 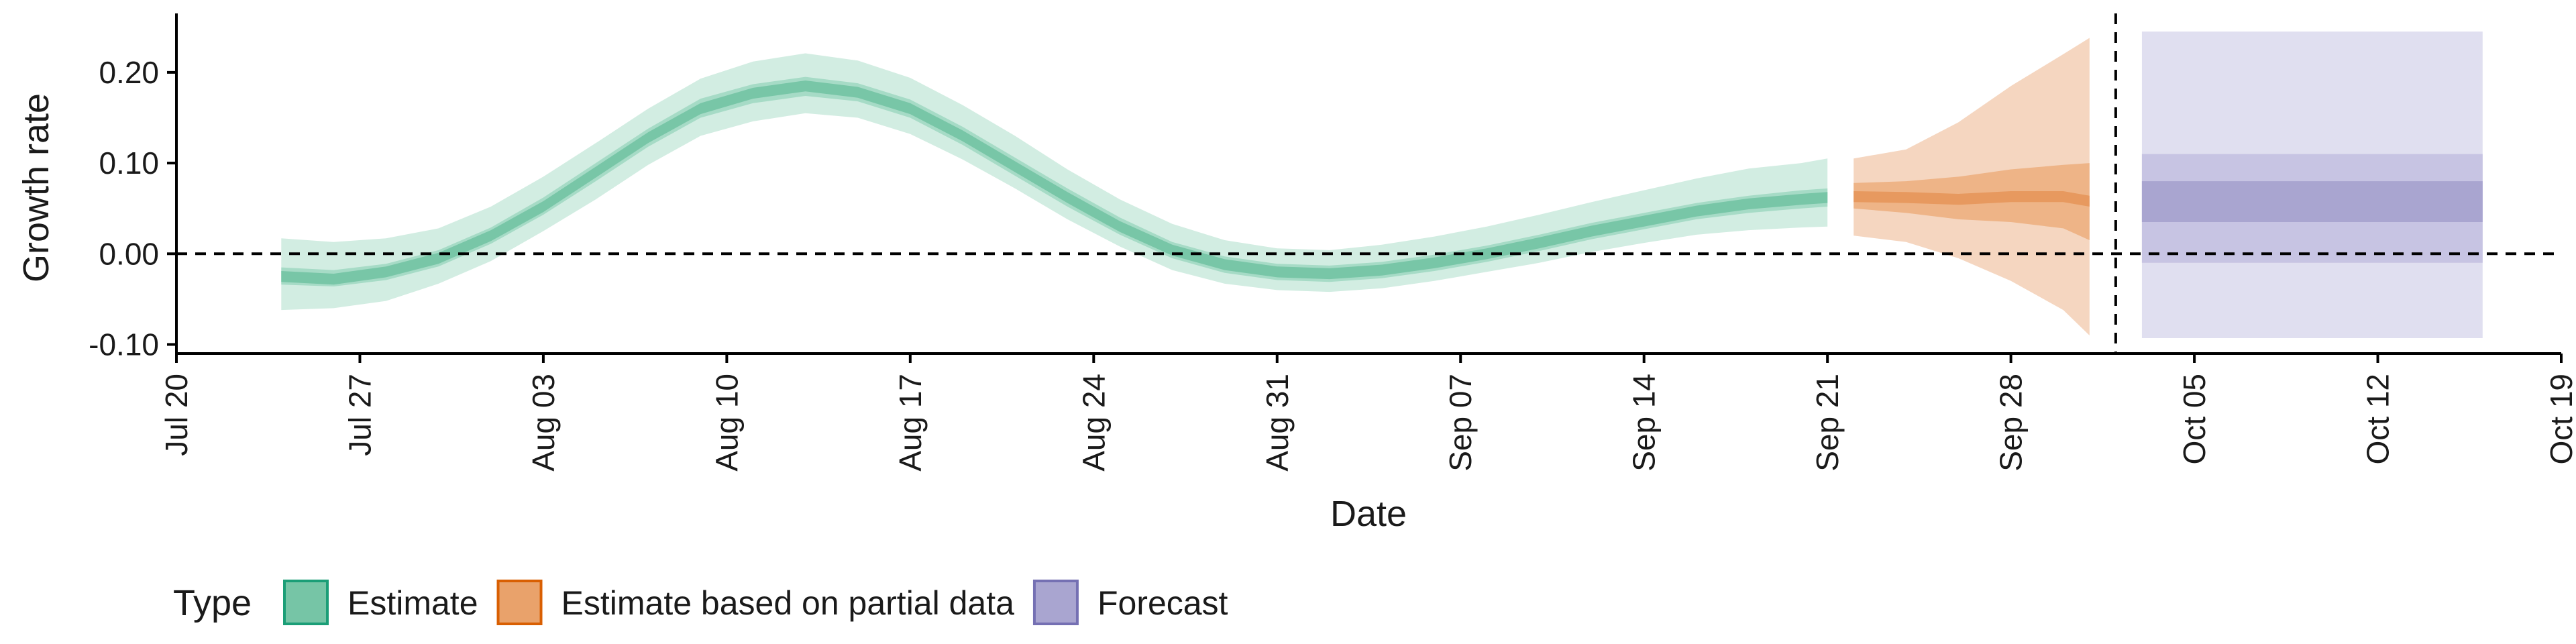 I want to click on x-tick-label: Jul 27, so click(x=359, y=415).